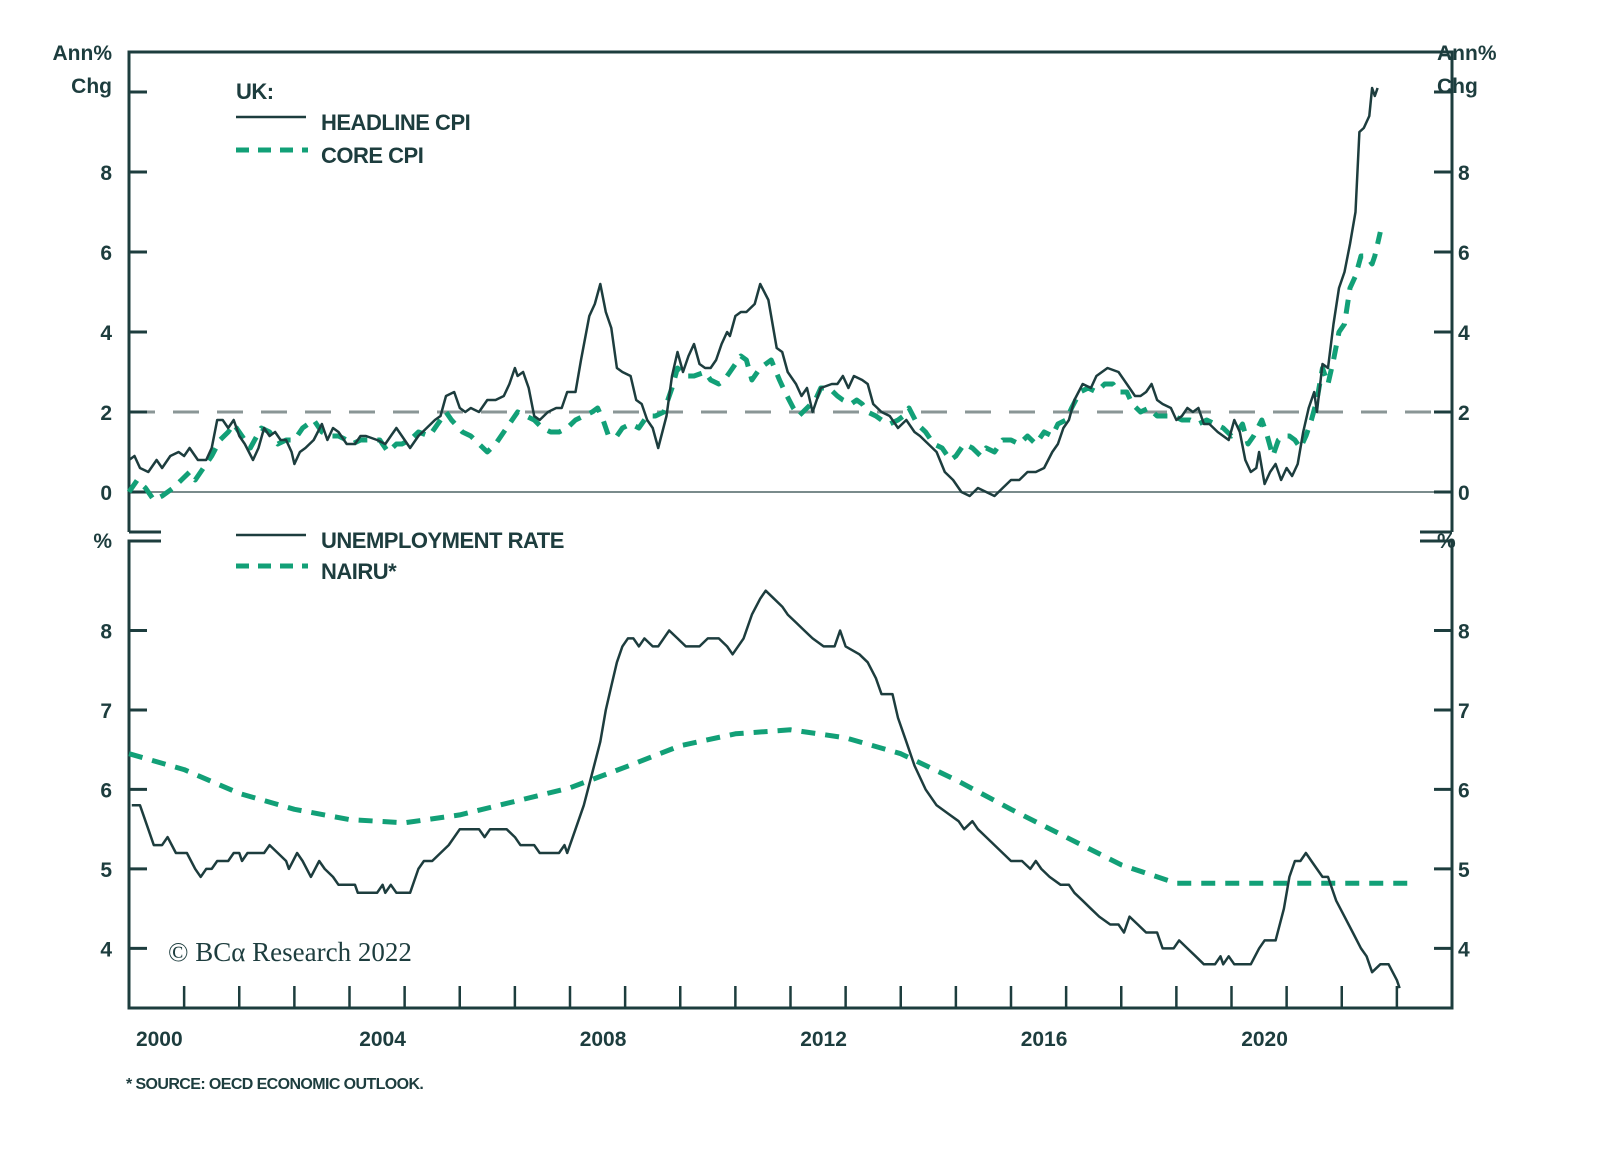 The width and height of the screenshot is (1600, 1161). Describe the element at coordinates (1464, 173) in the screenshot. I see `top-right-ytick-label: 8` at that location.